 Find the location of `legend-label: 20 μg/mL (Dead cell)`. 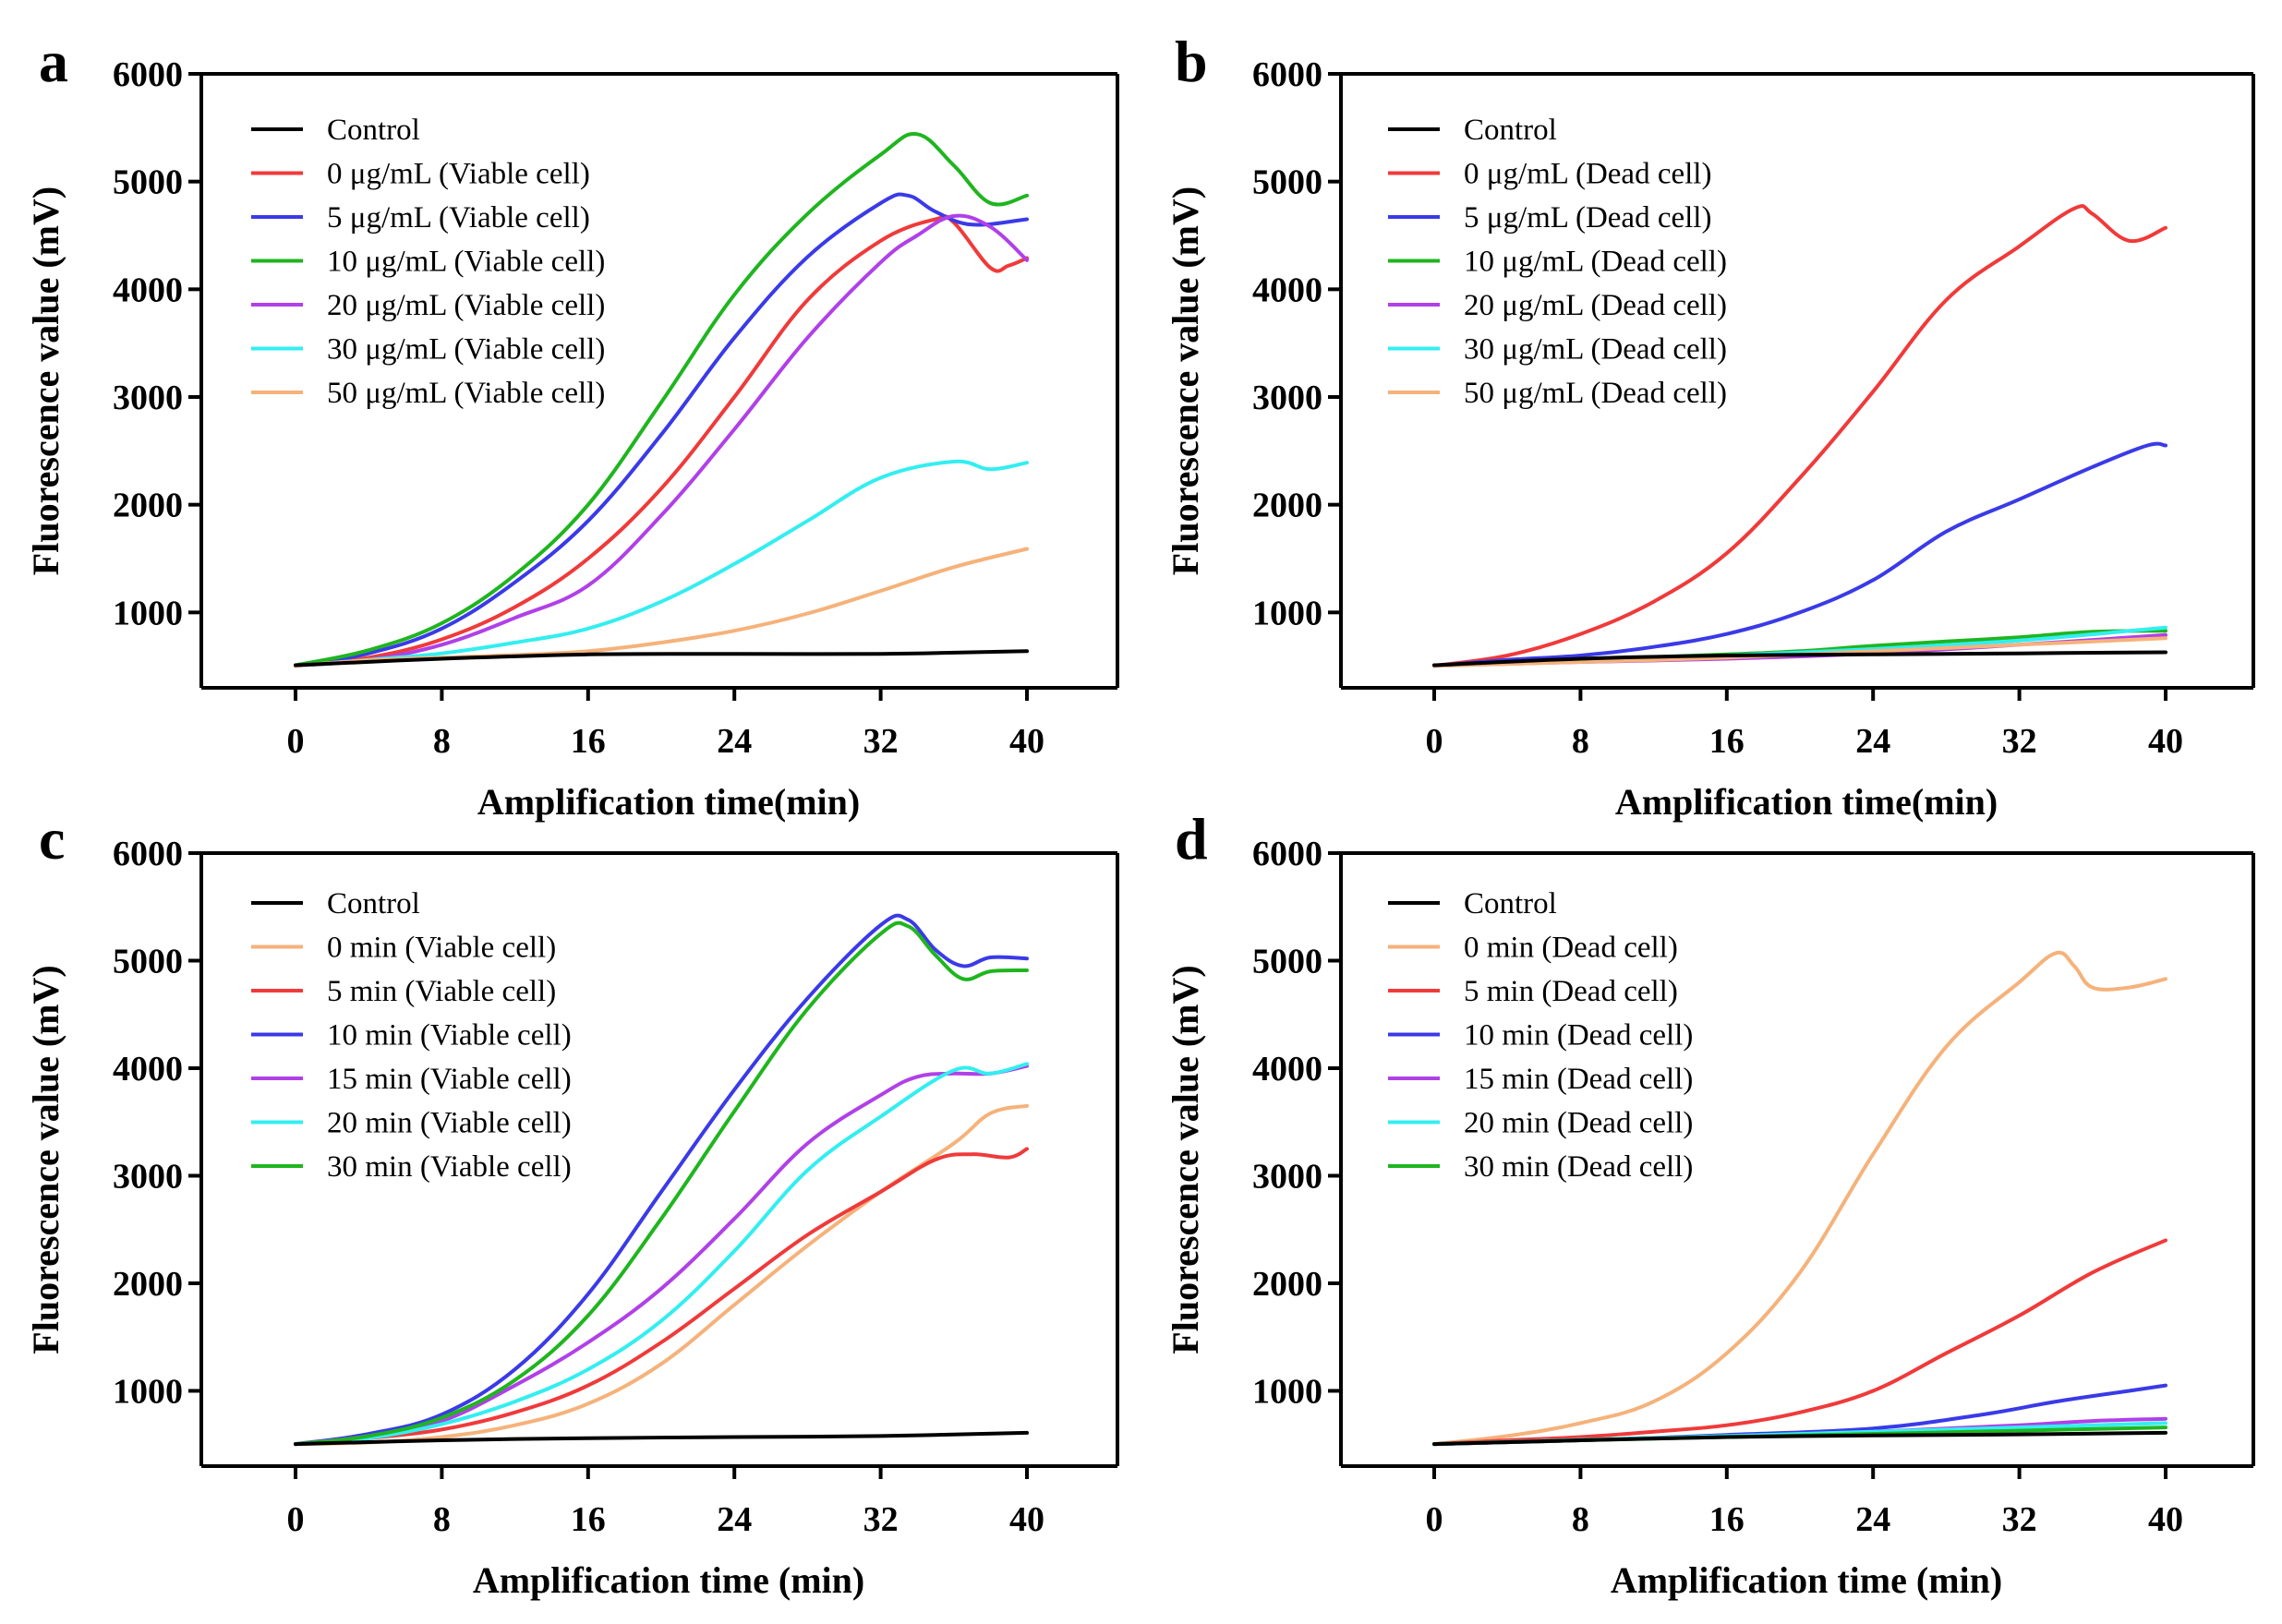

legend-label: 20 μg/mL (Dead cell) is located at coordinates (1595, 305).